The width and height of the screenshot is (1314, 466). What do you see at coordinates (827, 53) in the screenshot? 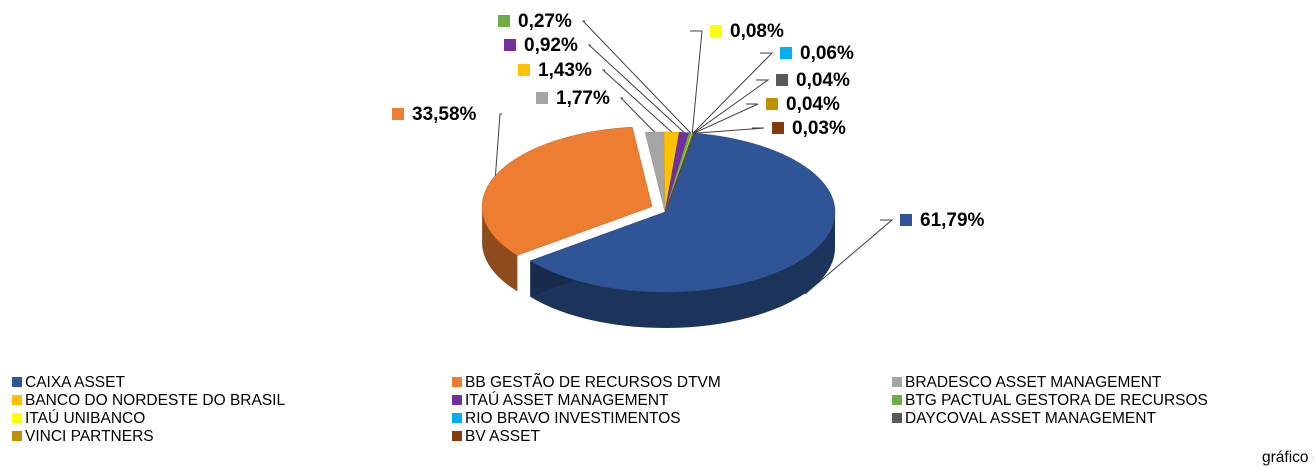
I see `data-label: 0,06%` at bounding box center [827, 53].